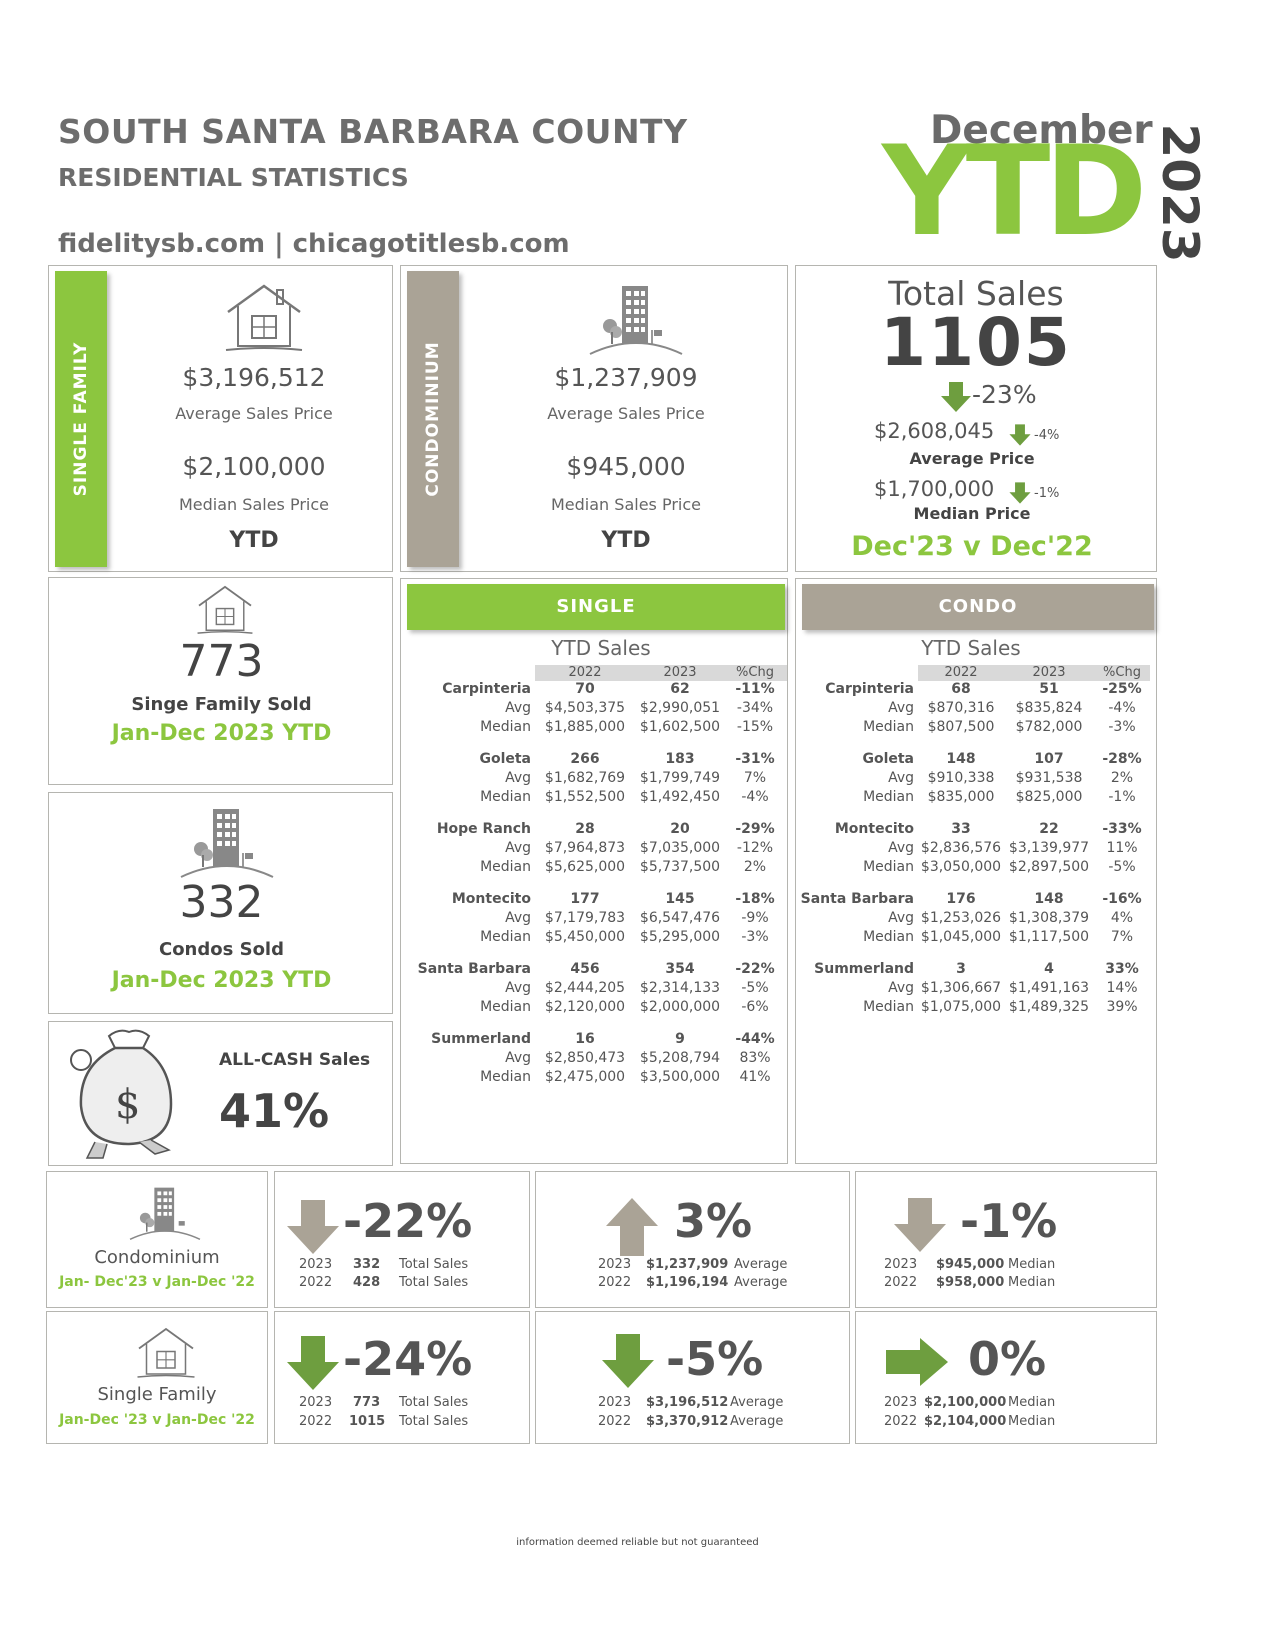  I want to click on bottom-condo-average-pct: 3%, so click(713, 1221).